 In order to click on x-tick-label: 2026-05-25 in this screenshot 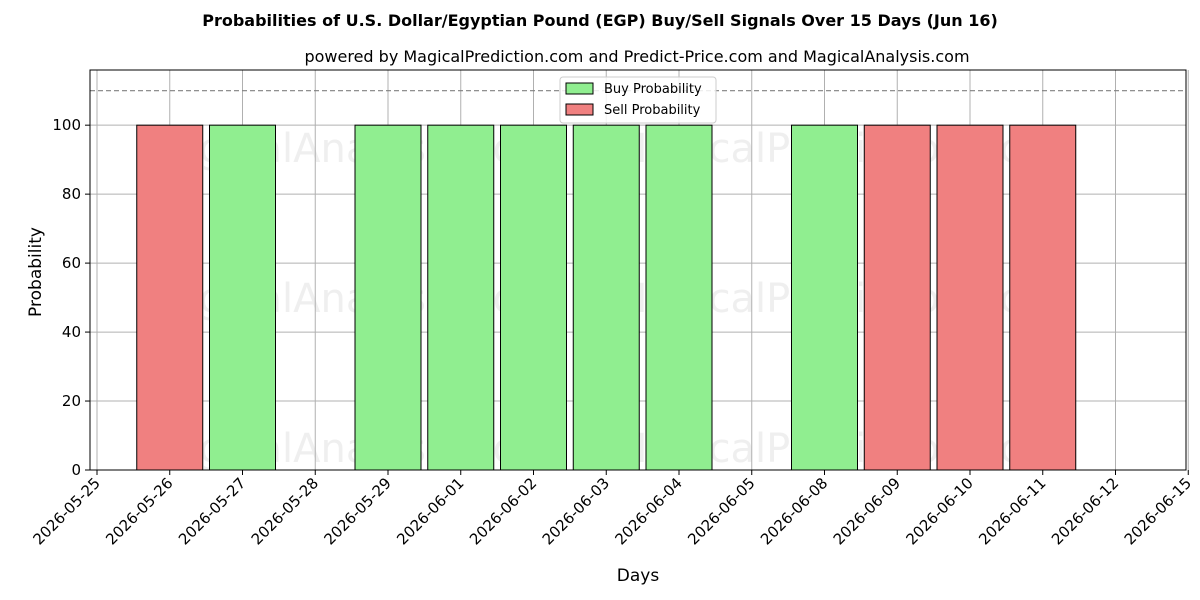, I will do `click(66, 511)`.